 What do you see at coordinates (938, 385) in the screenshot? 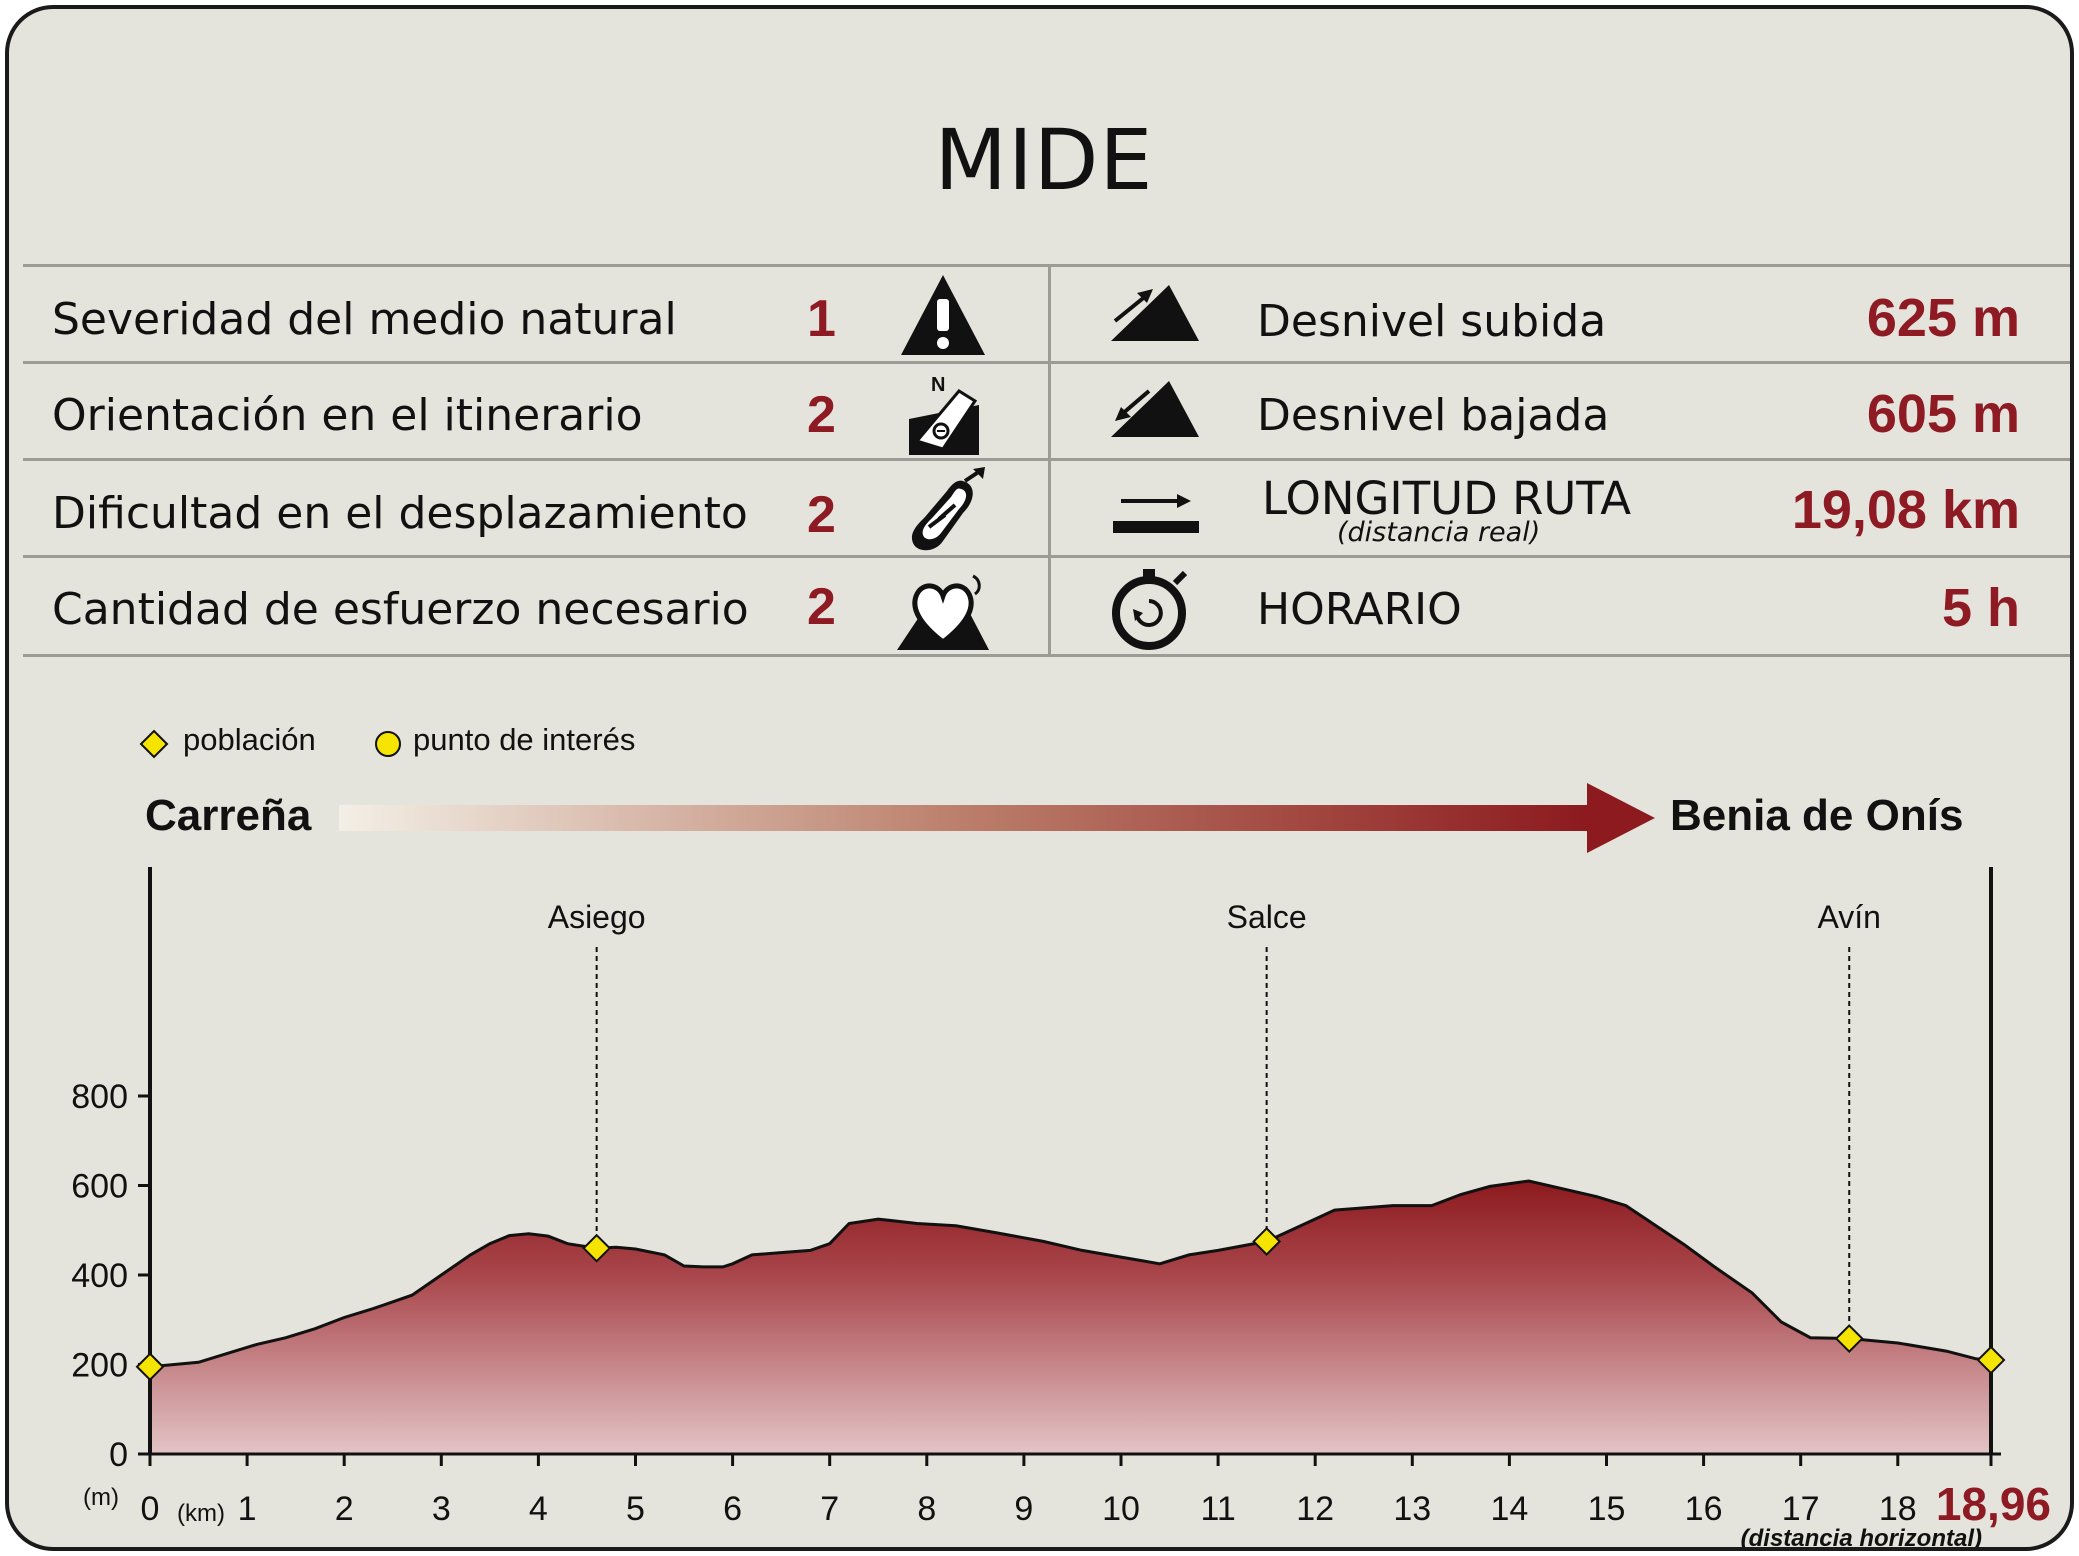
I see `svg-text: N` at bounding box center [938, 385].